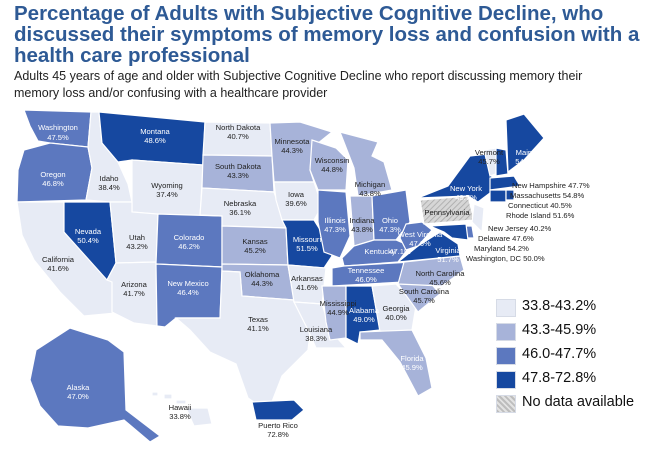 The image size is (661, 470). What do you see at coordinates (338, 303) in the screenshot?
I see `label-MS-name: Mississippi` at bounding box center [338, 303].